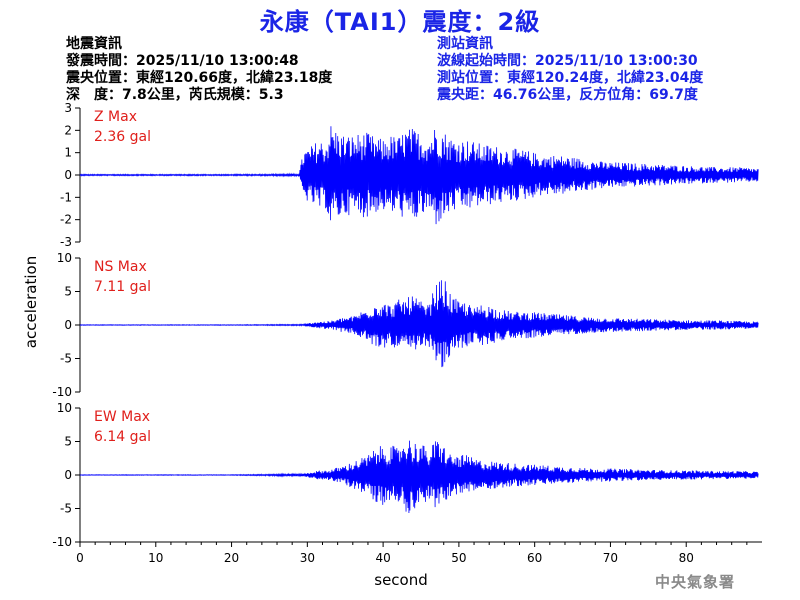 This screenshot has height=600, width=800. Describe the element at coordinates (182, 61) in the screenshot. I see `origin-time: 發震時間：2025/11/10 13:00:48` at that location.